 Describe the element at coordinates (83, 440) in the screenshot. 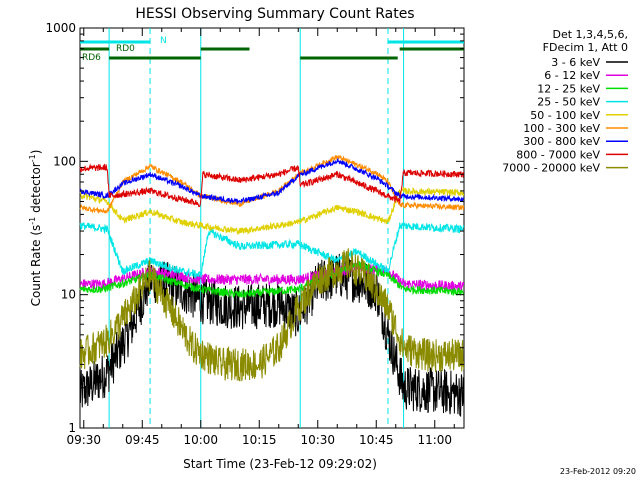

I see `x-tick-label-0: 09:30` at that location.